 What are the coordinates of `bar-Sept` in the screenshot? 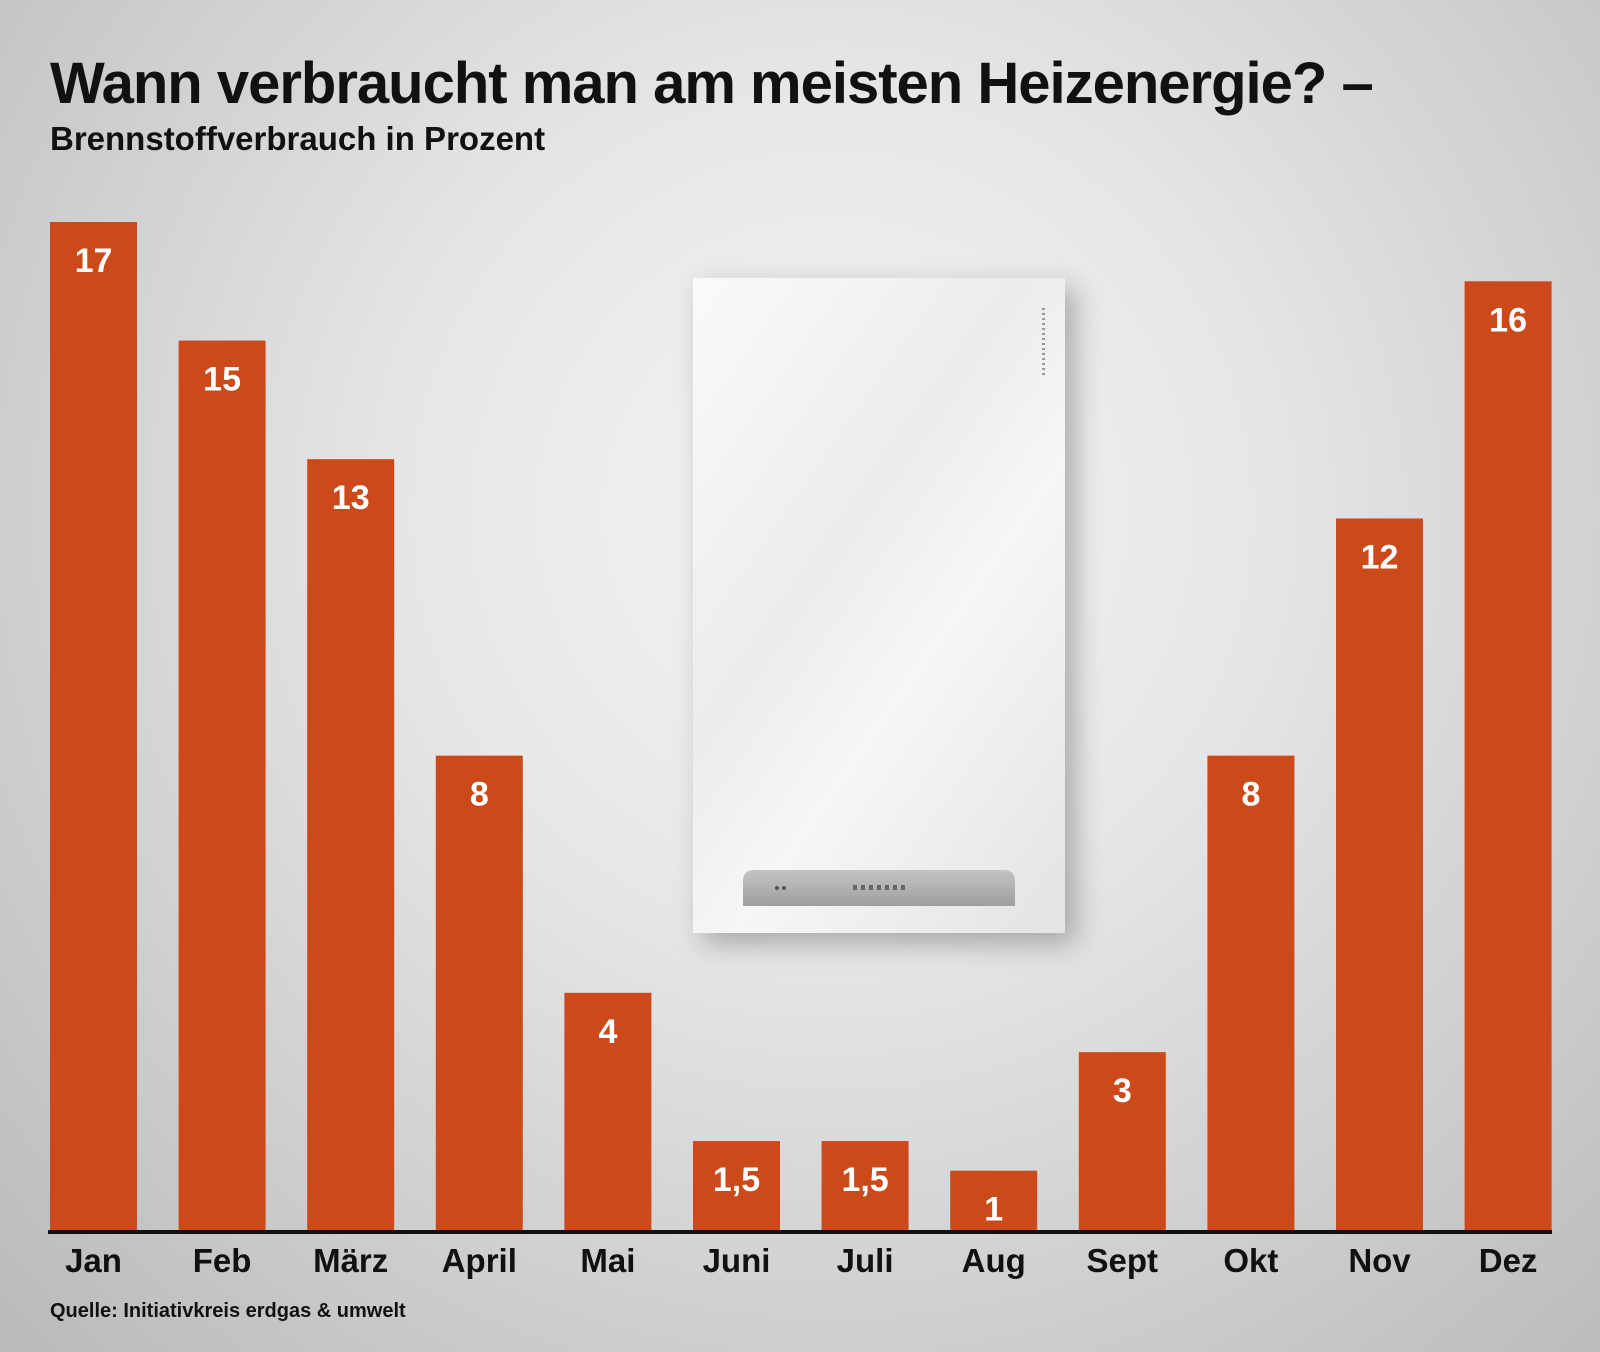 It's located at (1122, 1141).